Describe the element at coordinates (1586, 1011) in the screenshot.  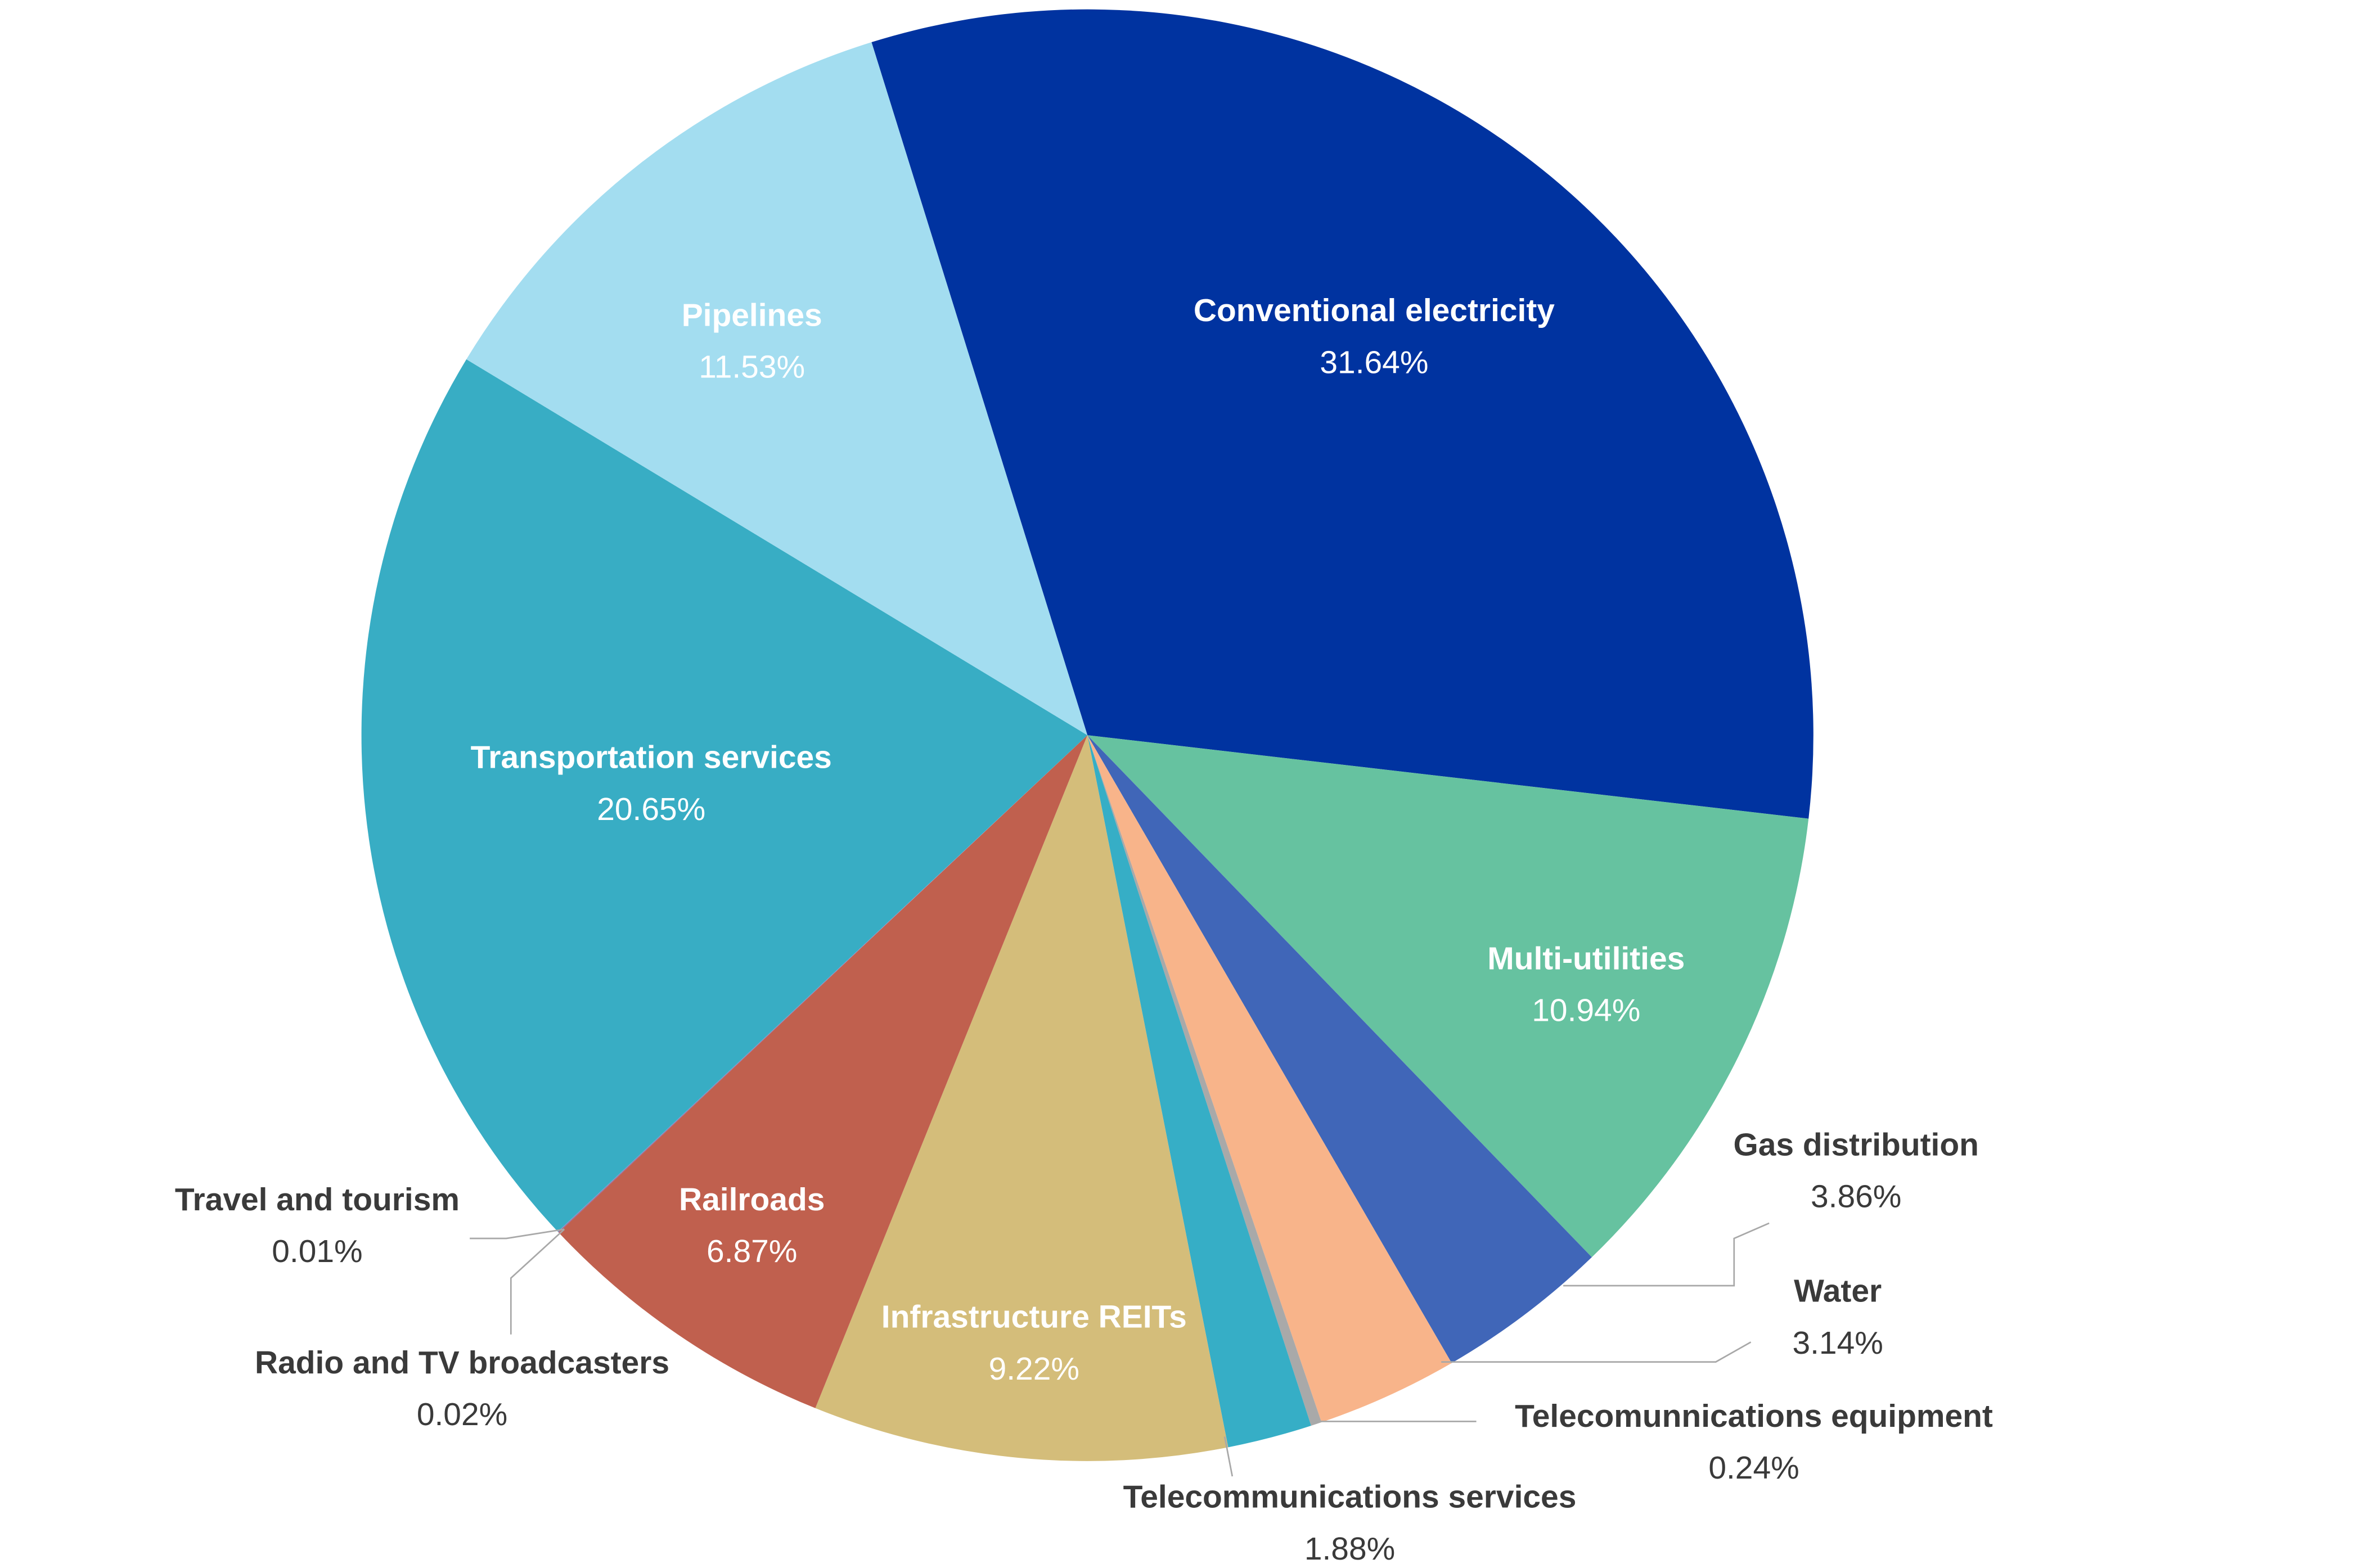
I see `slice-value: 10.94%` at that location.